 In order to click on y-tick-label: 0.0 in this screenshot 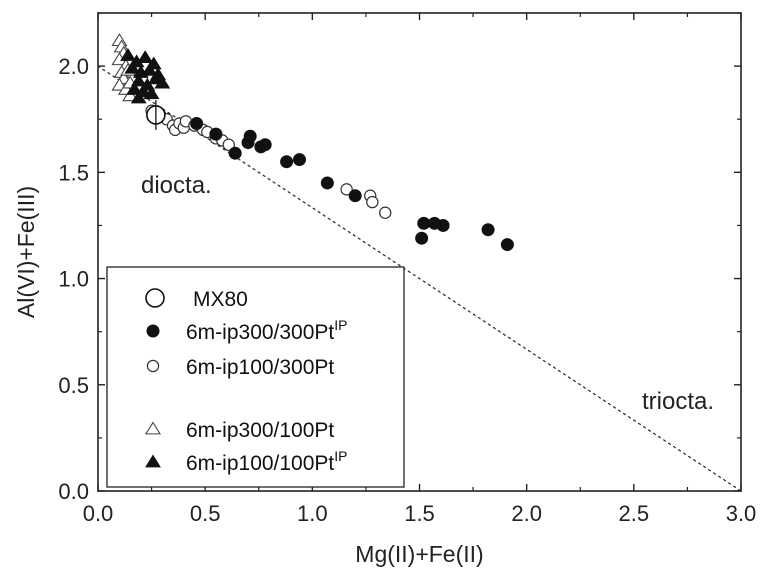, I will do `click(73, 491)`.